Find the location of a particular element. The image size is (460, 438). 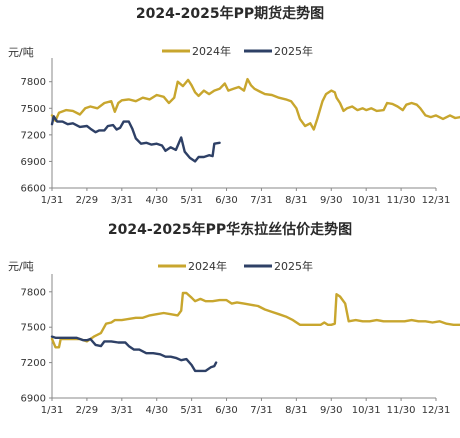

chart-2-legend: 2024年 2025年 is located at coordinates (235, 266).